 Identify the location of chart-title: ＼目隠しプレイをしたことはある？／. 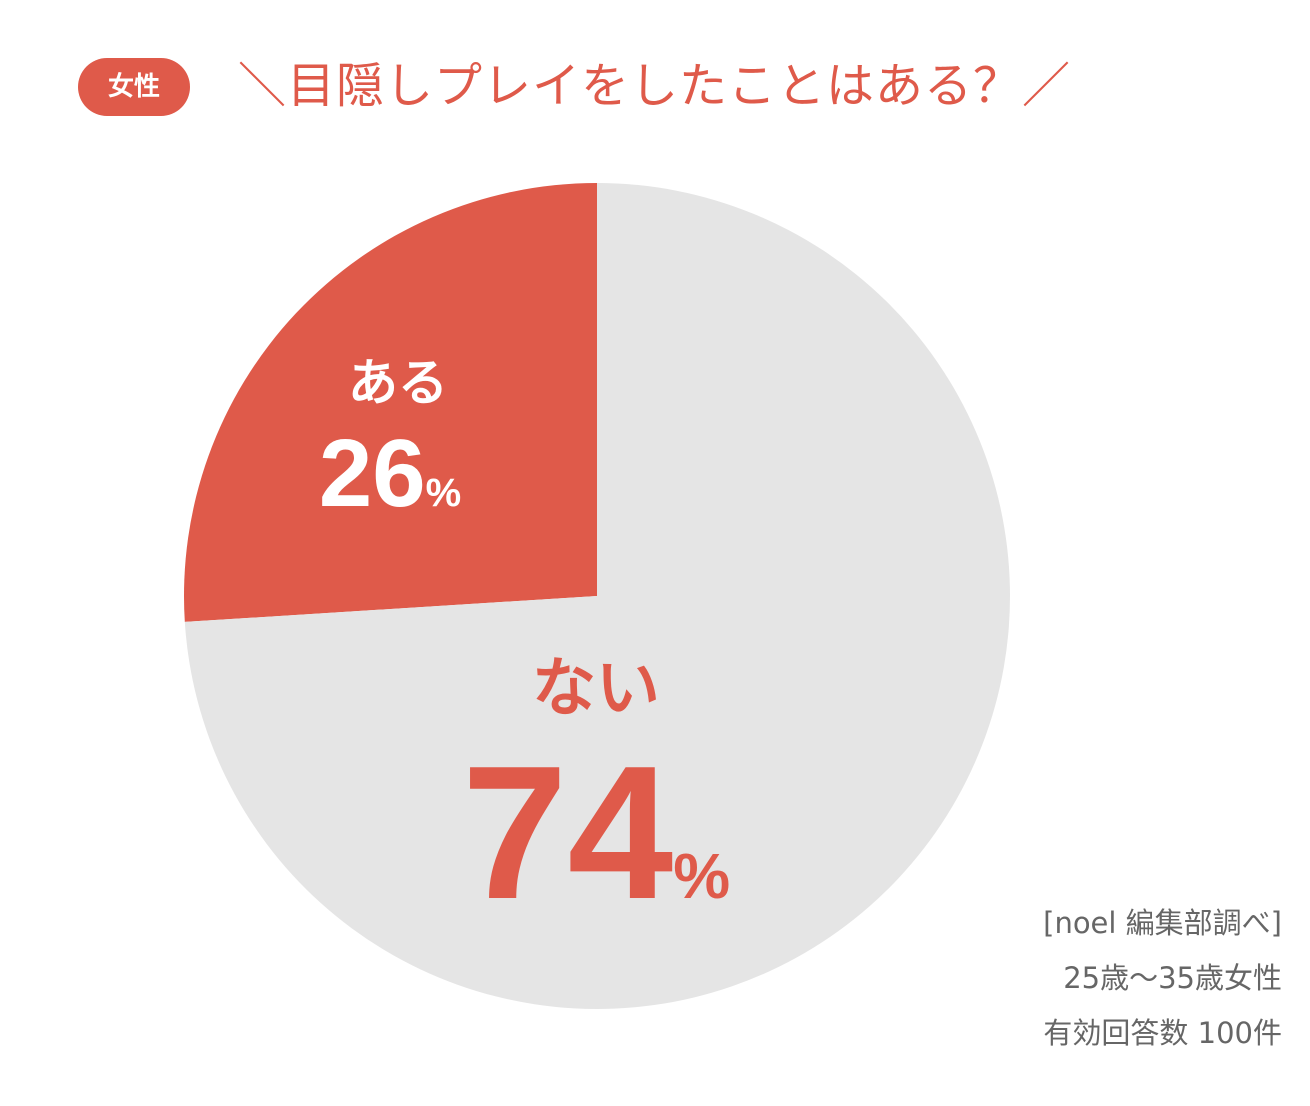
(655, 86).